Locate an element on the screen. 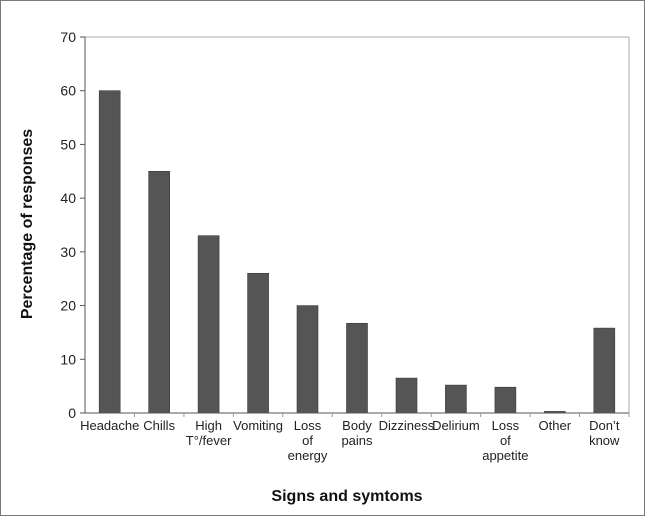  x-tick-label: High T°/fever is located at coordinates (209, 433).